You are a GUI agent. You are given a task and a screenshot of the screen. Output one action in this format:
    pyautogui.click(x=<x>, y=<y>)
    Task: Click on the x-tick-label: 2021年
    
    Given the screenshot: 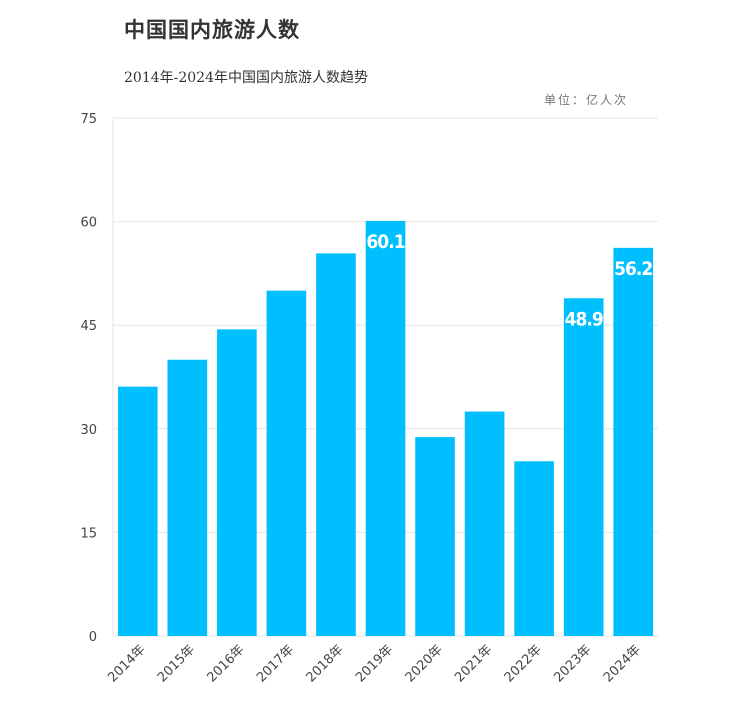 What is the action you would take?
    pyautogui.click(x=473, y=663)
    